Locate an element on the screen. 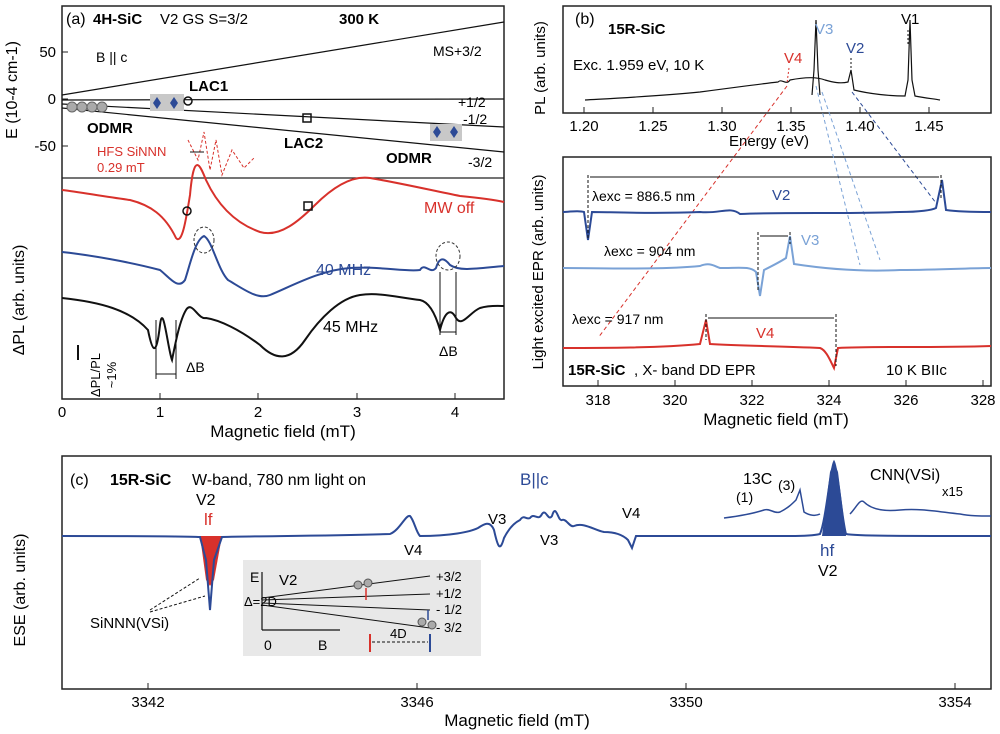  epr-xtick-324: 324 is located at coordinates (828, 400).